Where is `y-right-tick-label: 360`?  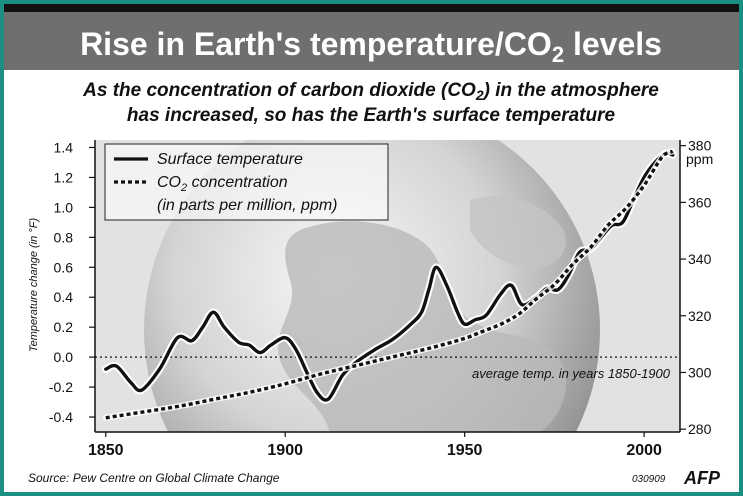 y-right-tick-label: 360 is located at coordinates (700, 202).